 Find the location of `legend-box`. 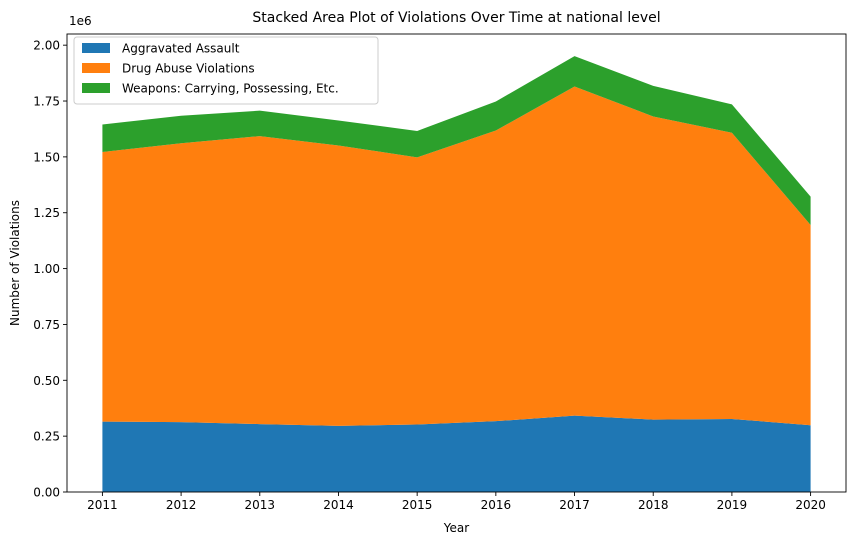

legend-box is located at coordinates (226, 70).